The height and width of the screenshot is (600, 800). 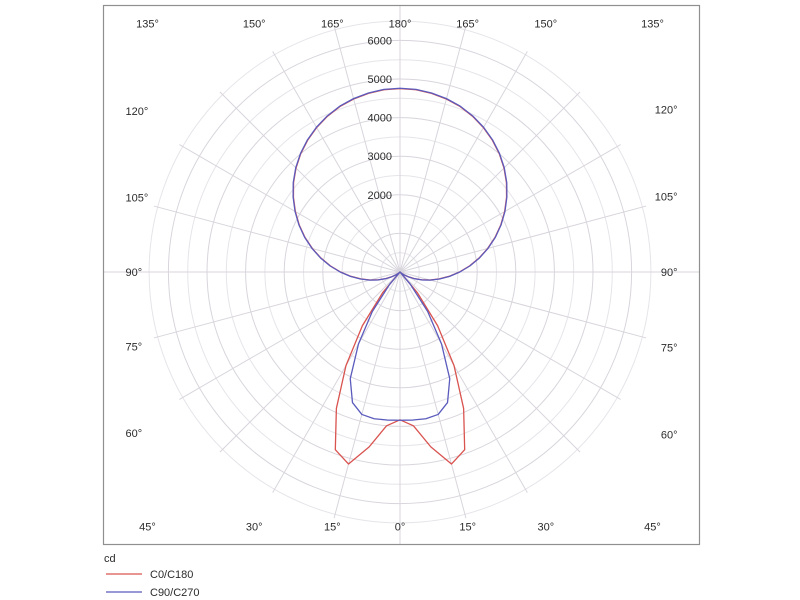 I want to click on legend-label-0: C0/C180, so click(x=171, y=575).